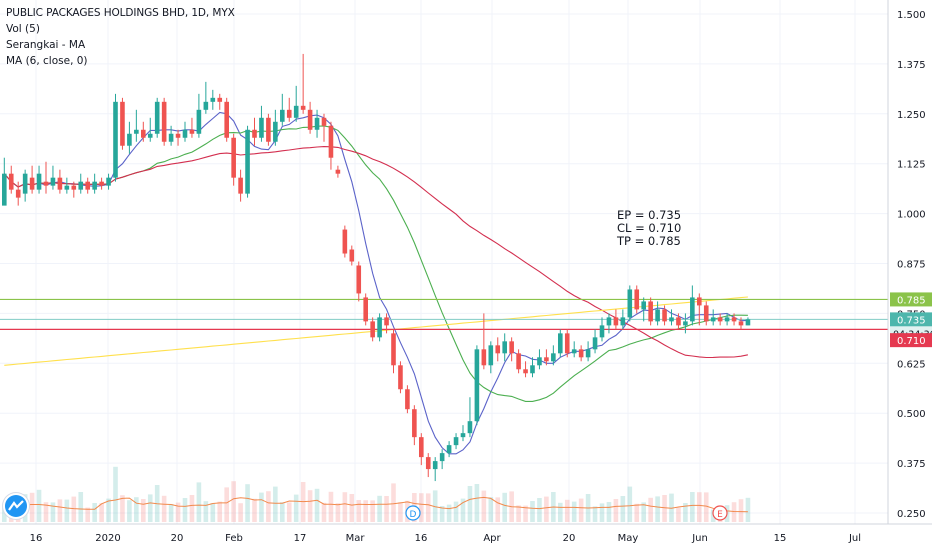 This screenshot has width=932, height=550. What do you see at coordinates (107, 538) in the screenshot?
I see `time-tick-label: 2020` at bounding box center [107, 538].